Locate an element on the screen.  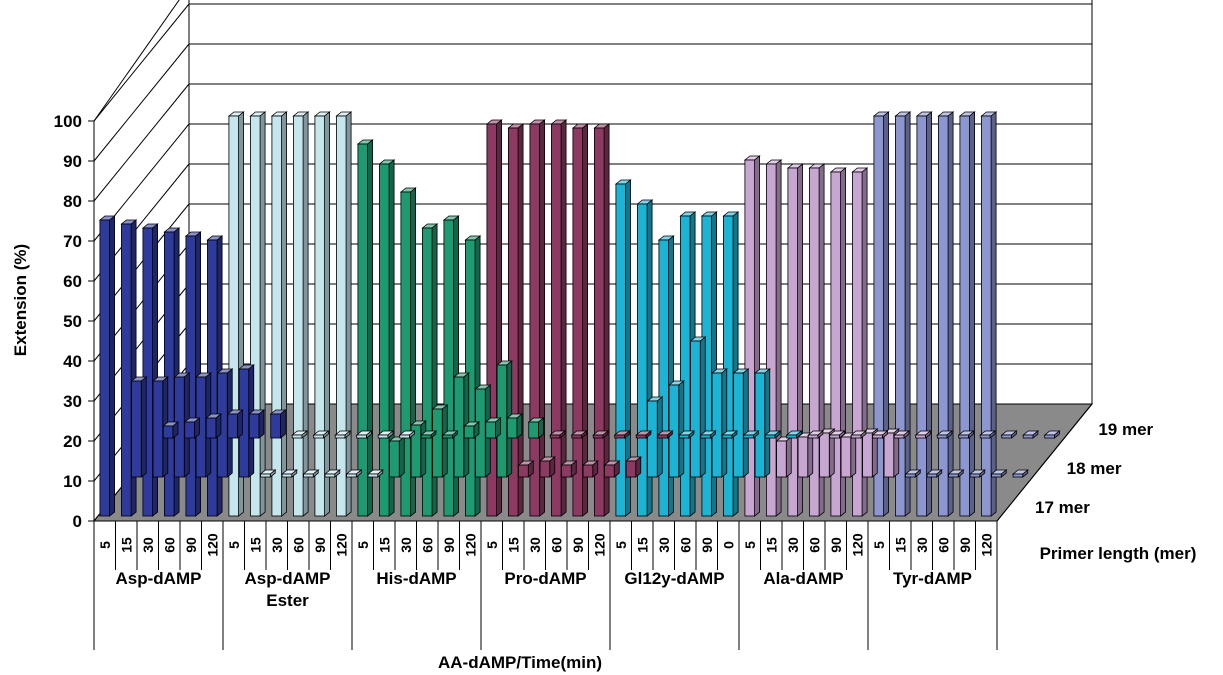
row-label: 19 mer is located at coordinates (1125, 429).